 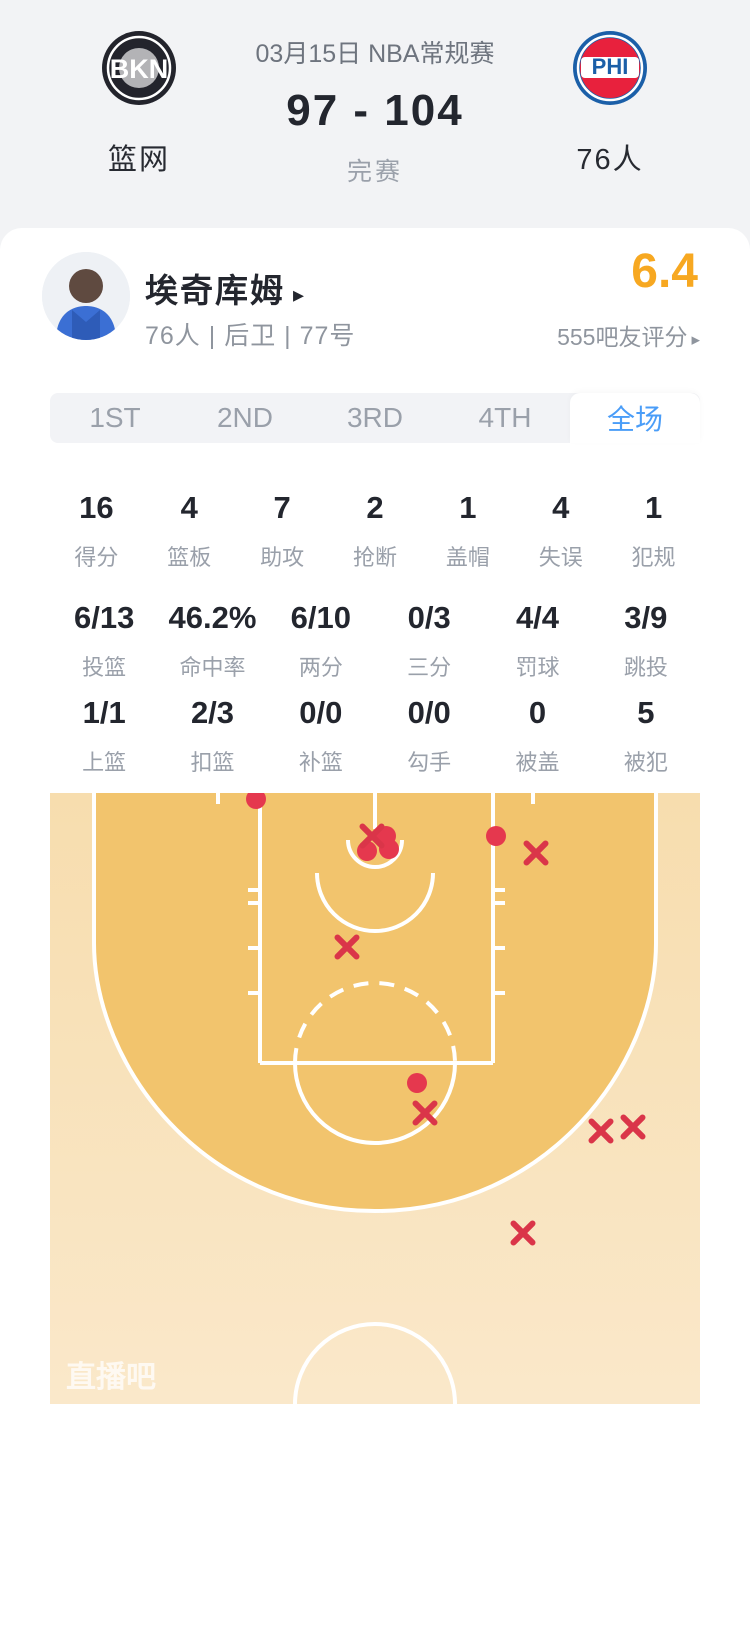 I want to click on lane-hashes-right, so click(x=499, y=941).